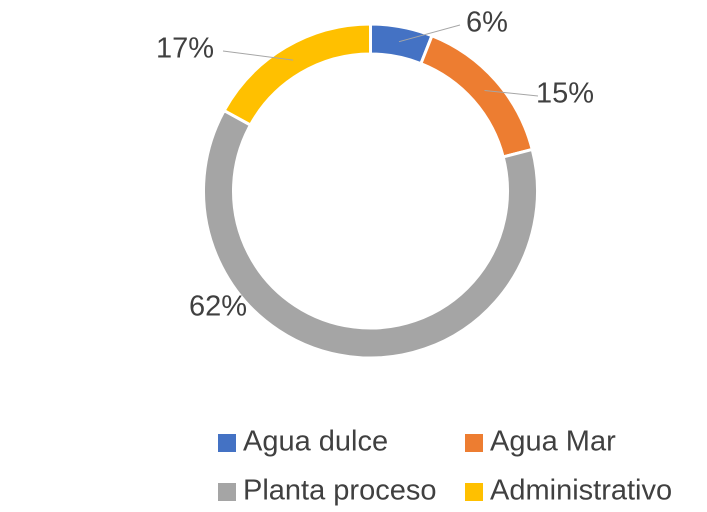 Image resolution: width=707 pixels, height=512 pixels. Describe the element at coordinates (581, 491) in the screenshot. I see `legend-label: Administrativo` at that location.